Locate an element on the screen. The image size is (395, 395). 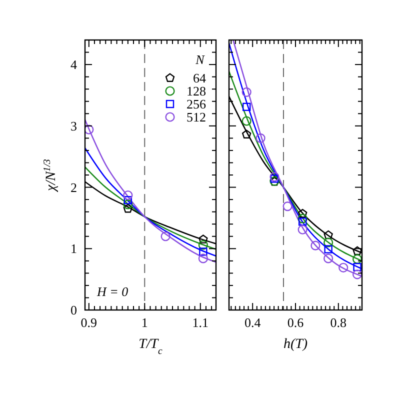
x-axis-title: T/T$_{c}$ is located at coordinates (151, 346).